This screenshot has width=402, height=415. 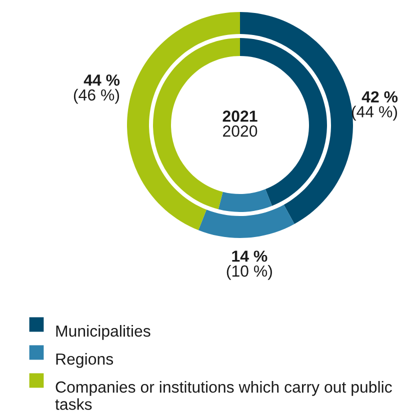 What do you see at coordinates (250, 256) in the screenshot?
I see `data-label: 14 %` at bounding box center [250, 256].